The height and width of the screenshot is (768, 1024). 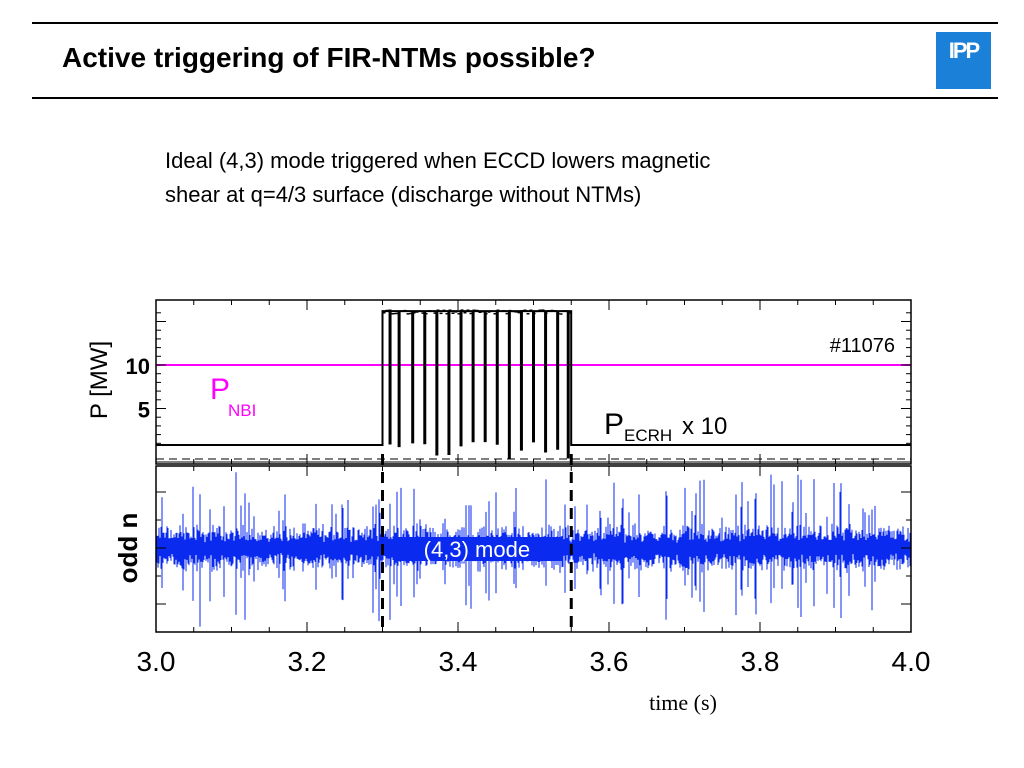 I want to click on x-tick-label: 3.4, so click(x=458, y=661).